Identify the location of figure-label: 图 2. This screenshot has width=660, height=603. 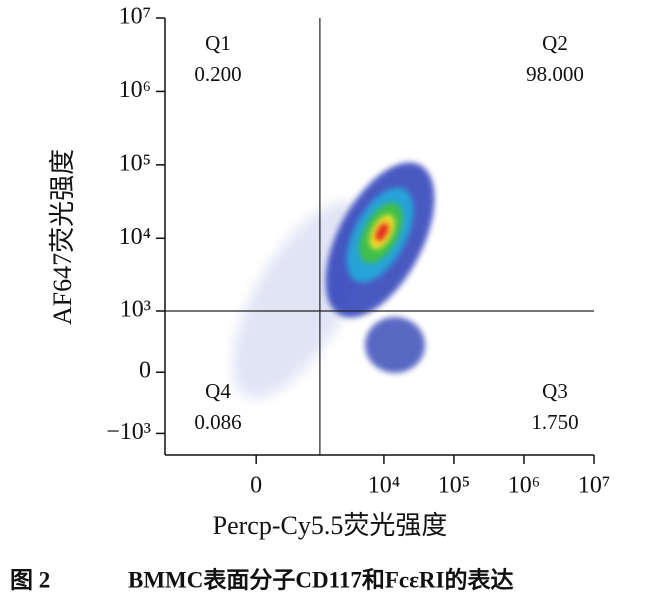
(30, 579).